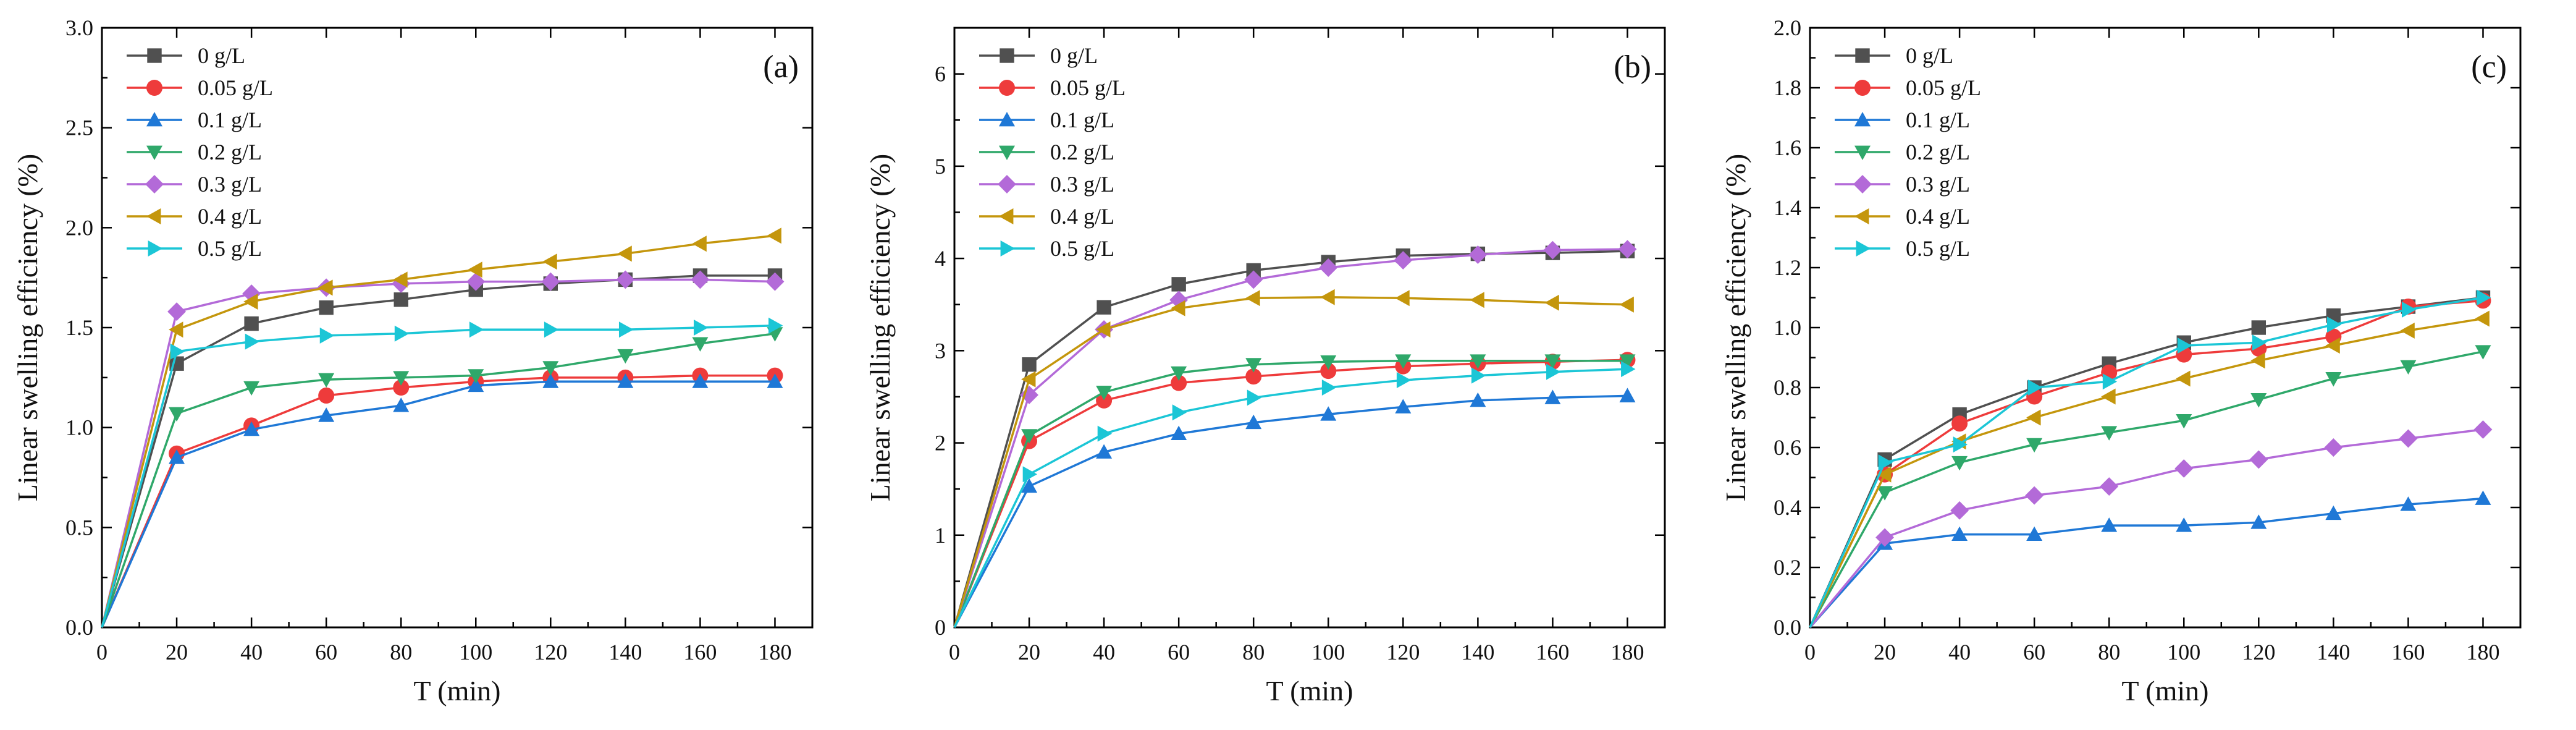  I want to click on x-tick-label: 20, so click(1885, 652).